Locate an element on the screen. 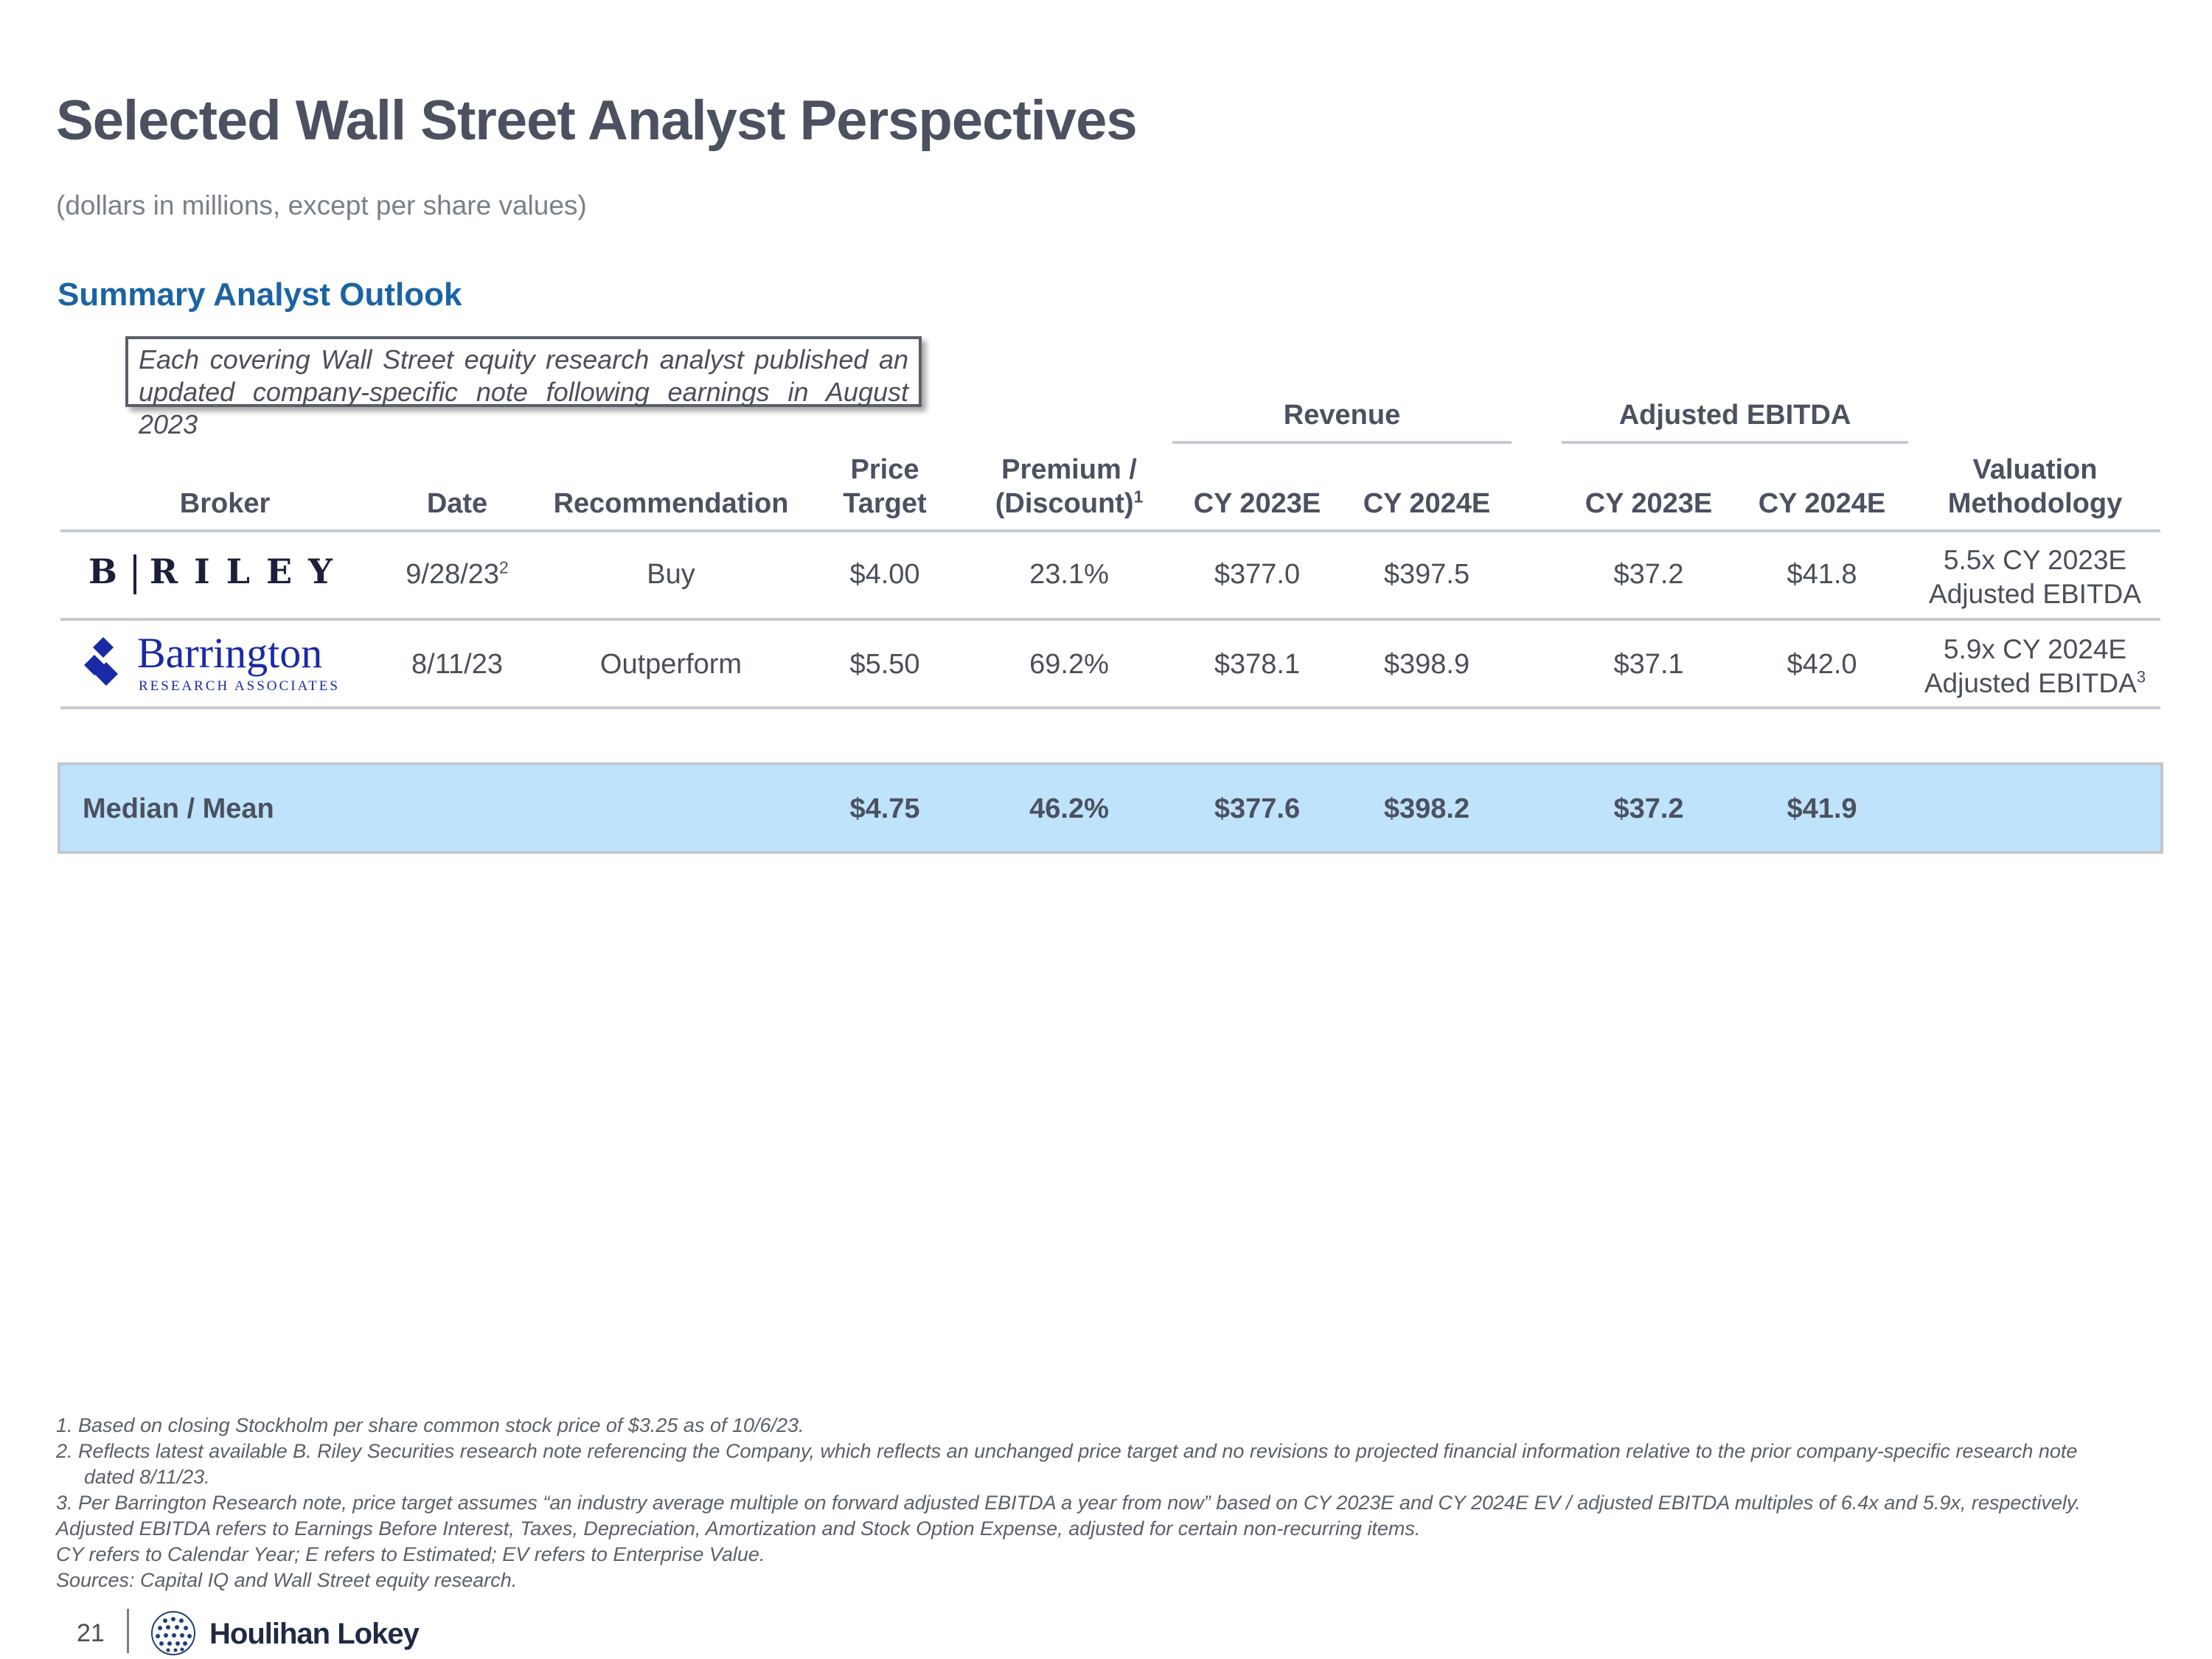  col-header-ebitda-2023: CY 2023E is located at coordinates (1649, 503).